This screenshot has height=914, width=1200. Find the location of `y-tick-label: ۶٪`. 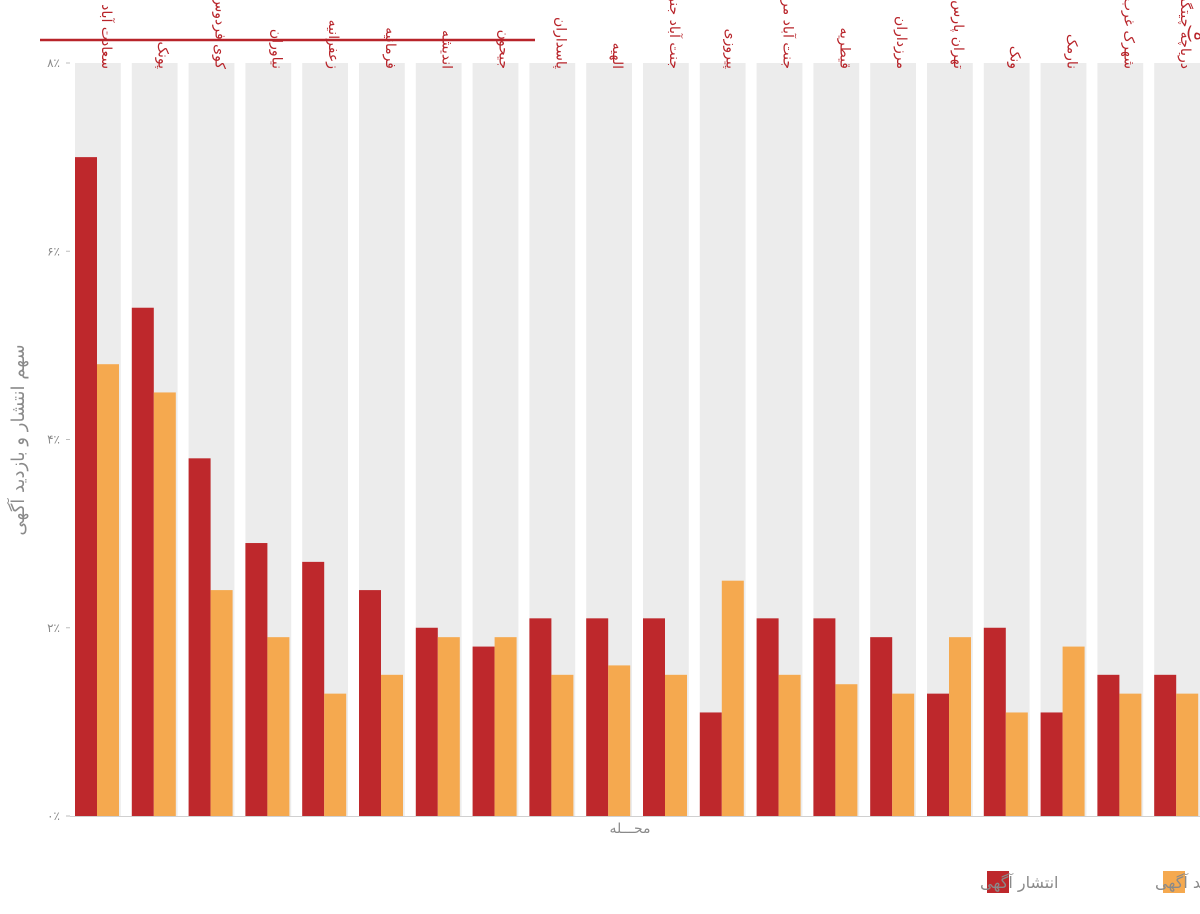

y-tick-label: ۶٪ is located at coordinates (53, 251).